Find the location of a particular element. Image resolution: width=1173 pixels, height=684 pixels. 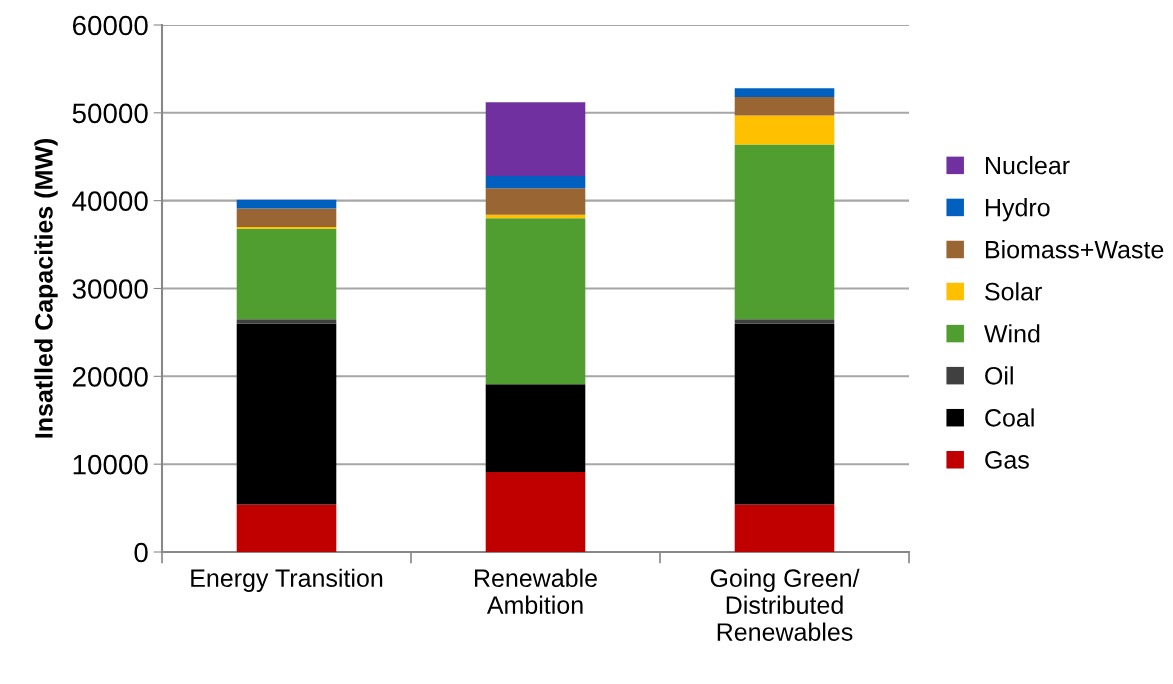

y-tick-label: 30000 is located at coordinates (110, 289).